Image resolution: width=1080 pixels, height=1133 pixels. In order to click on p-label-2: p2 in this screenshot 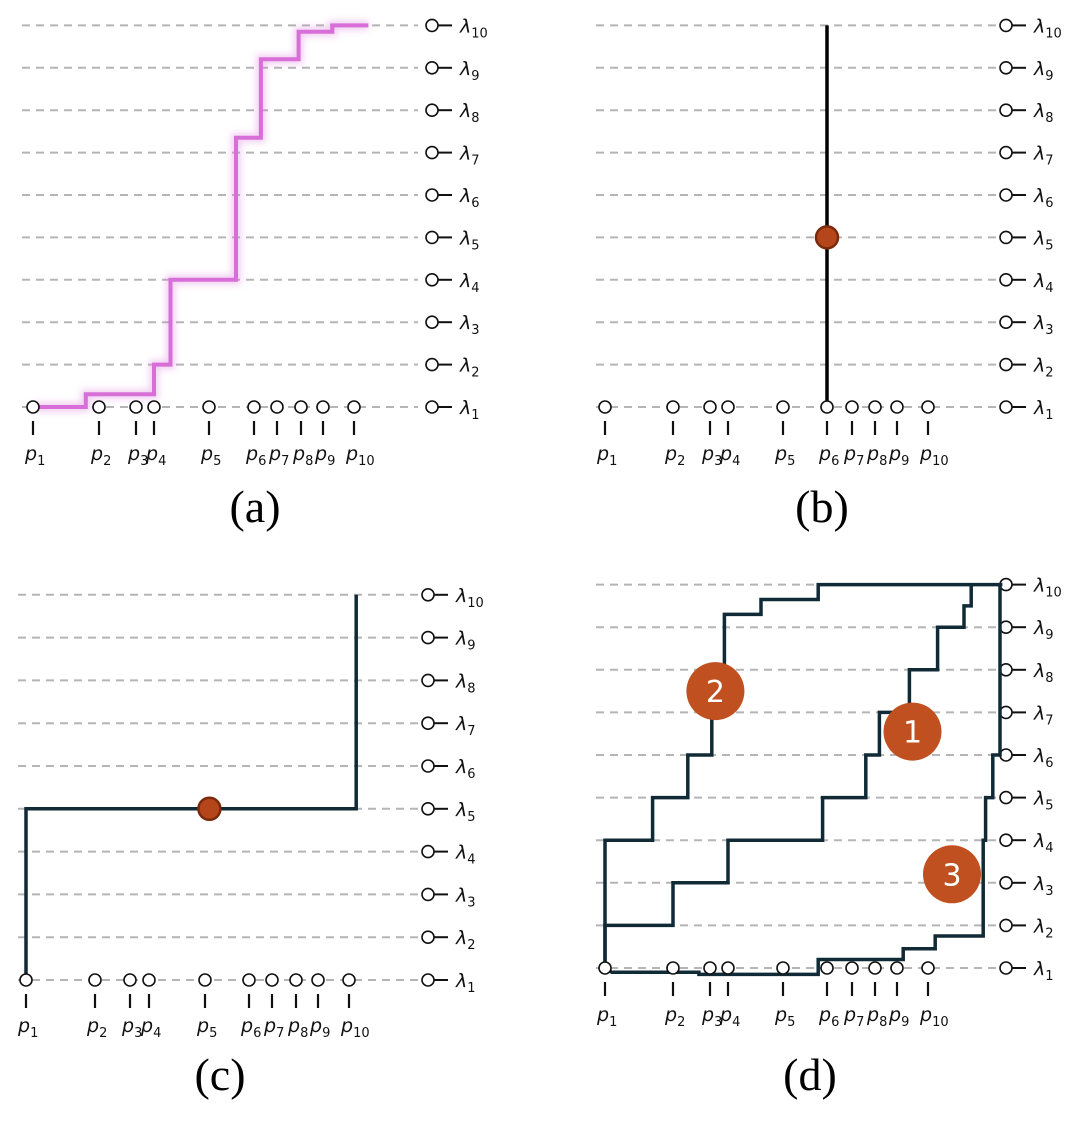, I will do `click(100, 456)`.